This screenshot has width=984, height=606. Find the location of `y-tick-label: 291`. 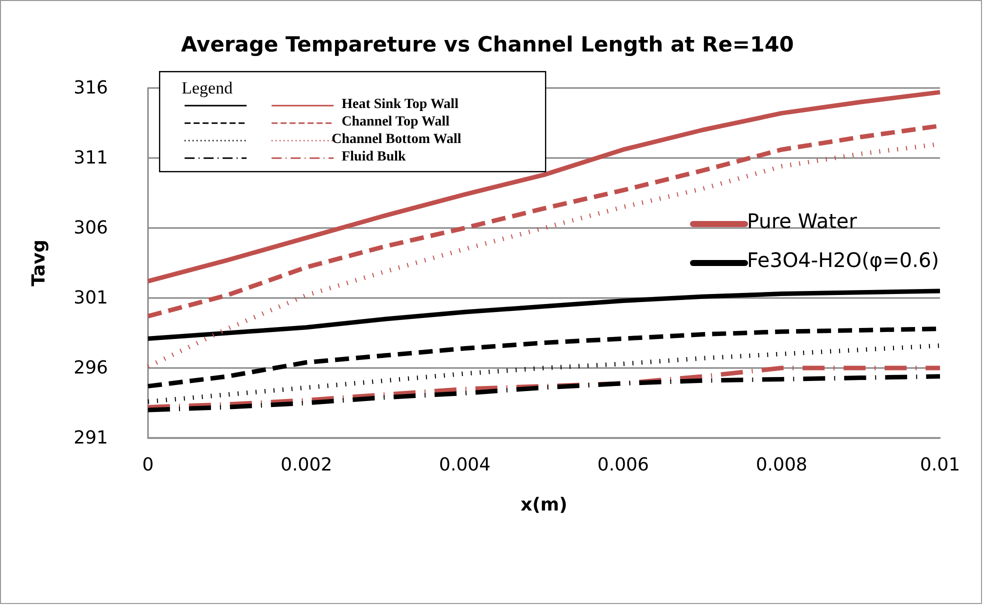

y-tick-label: 291 is located at coordinates (91, 438).